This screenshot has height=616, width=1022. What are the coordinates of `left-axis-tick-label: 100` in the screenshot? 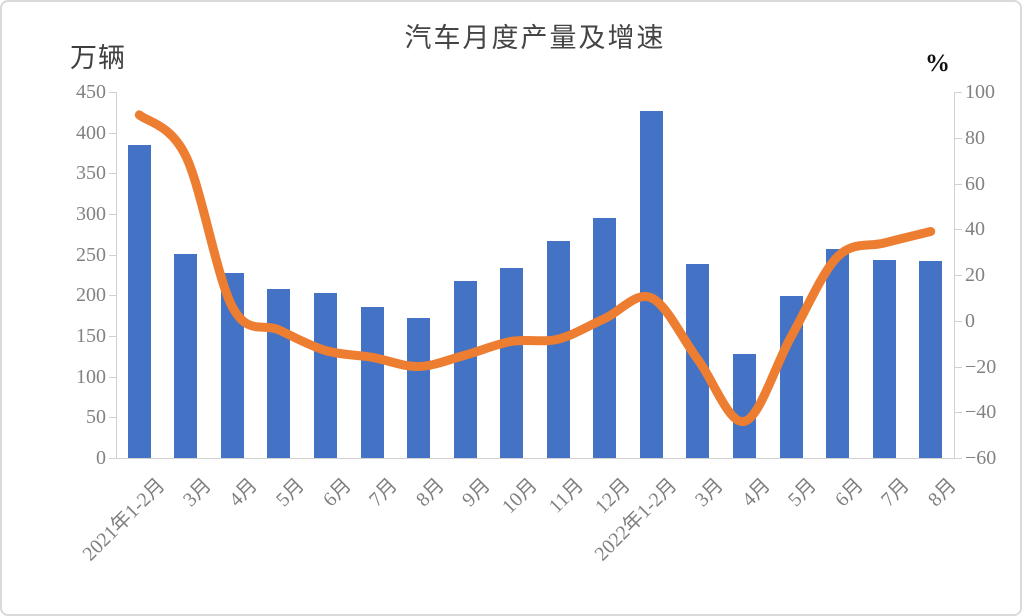 It's located at (91, 376).